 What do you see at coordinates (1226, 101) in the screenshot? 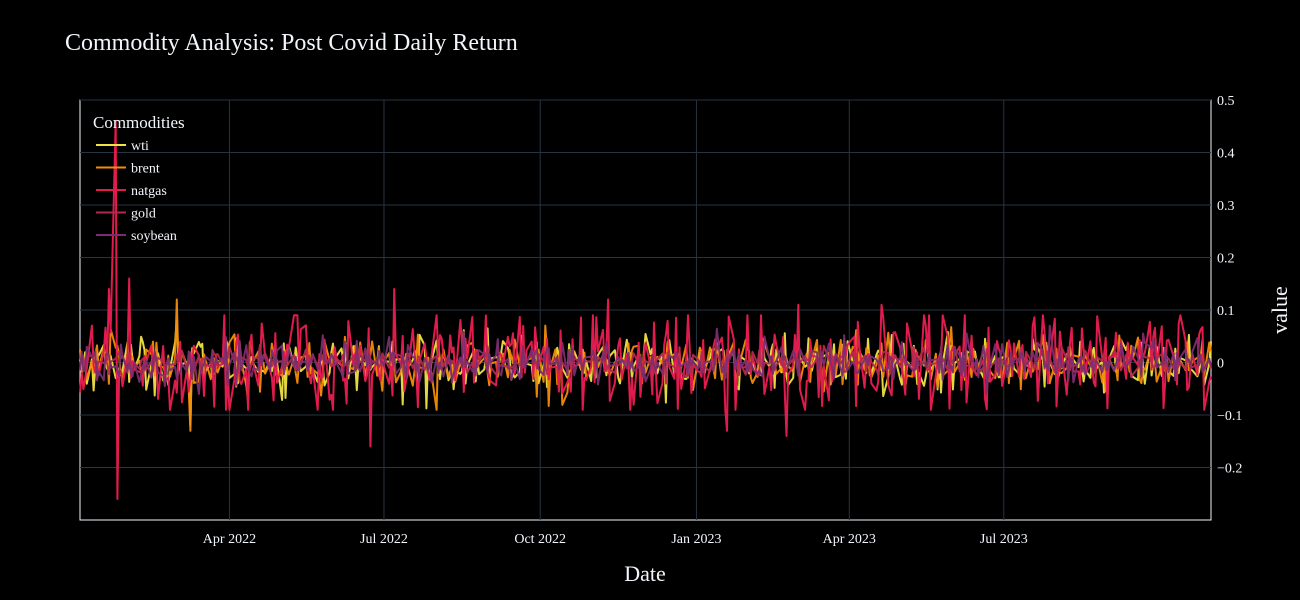
I see `y-tick-label: 0.5` at bounding box center [1226, 101].